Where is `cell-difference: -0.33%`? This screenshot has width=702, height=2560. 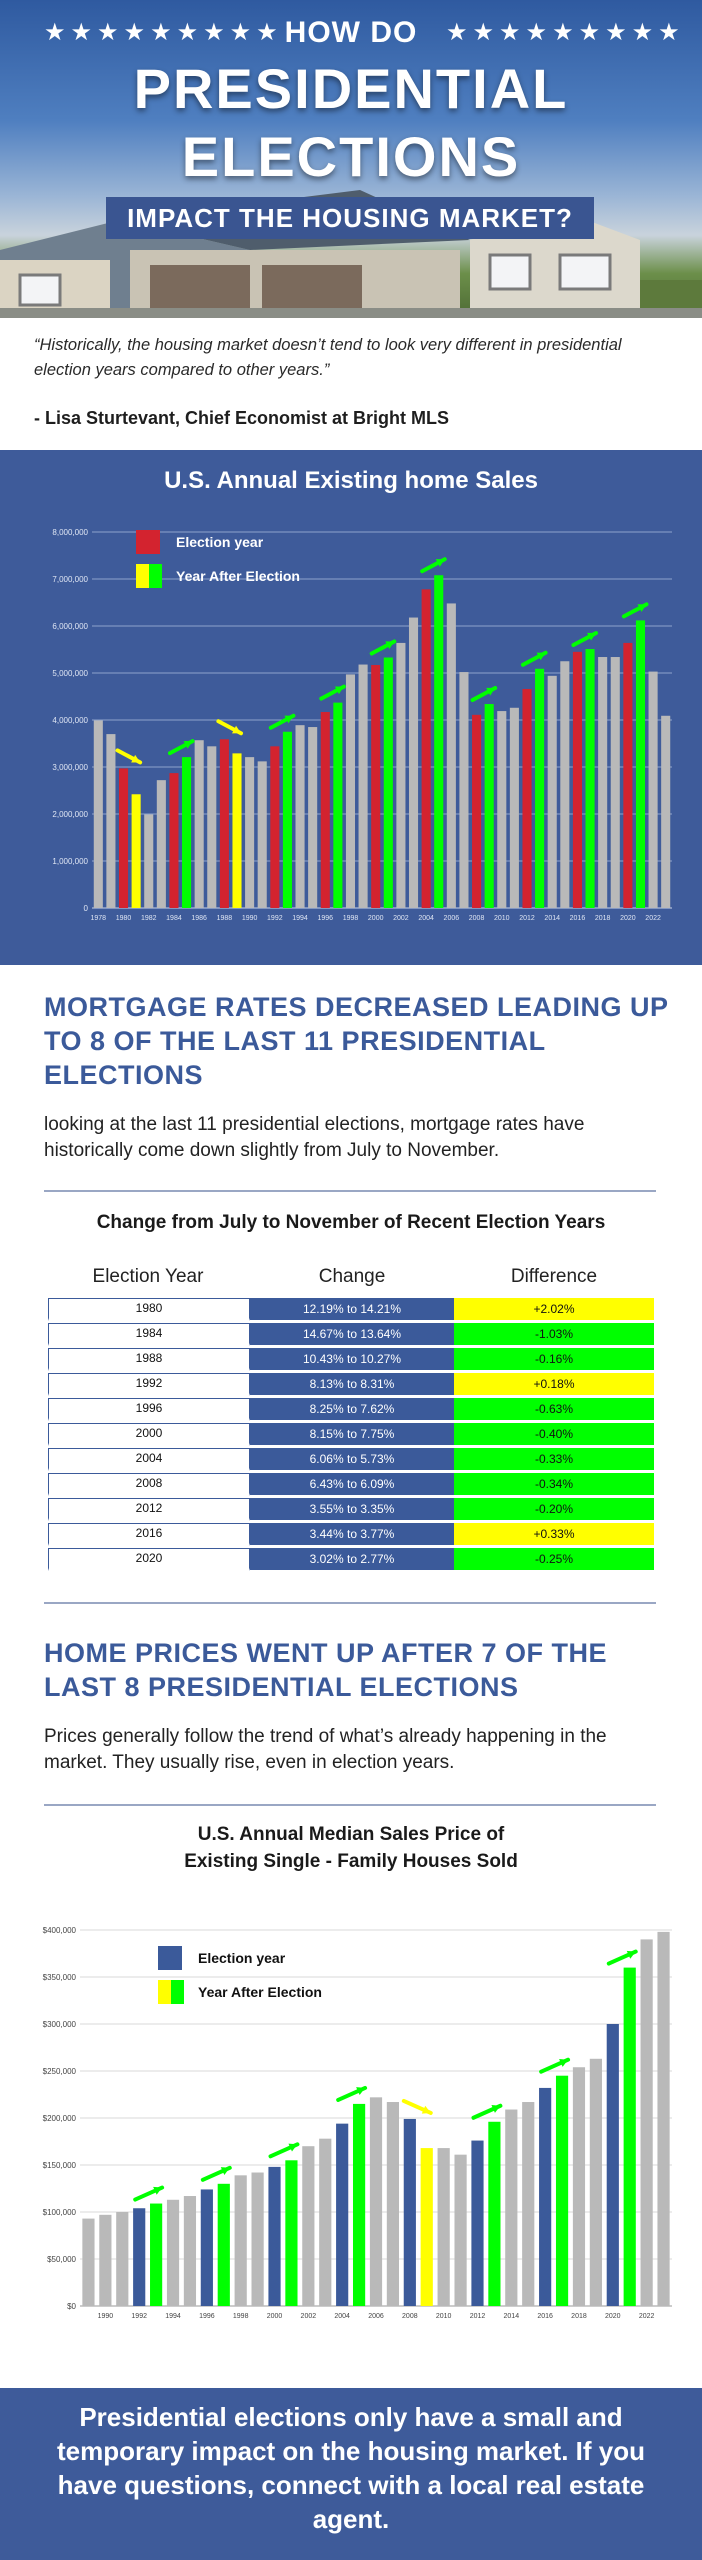
cell-difference: -0.33% is located at coordinates (554, 1460).